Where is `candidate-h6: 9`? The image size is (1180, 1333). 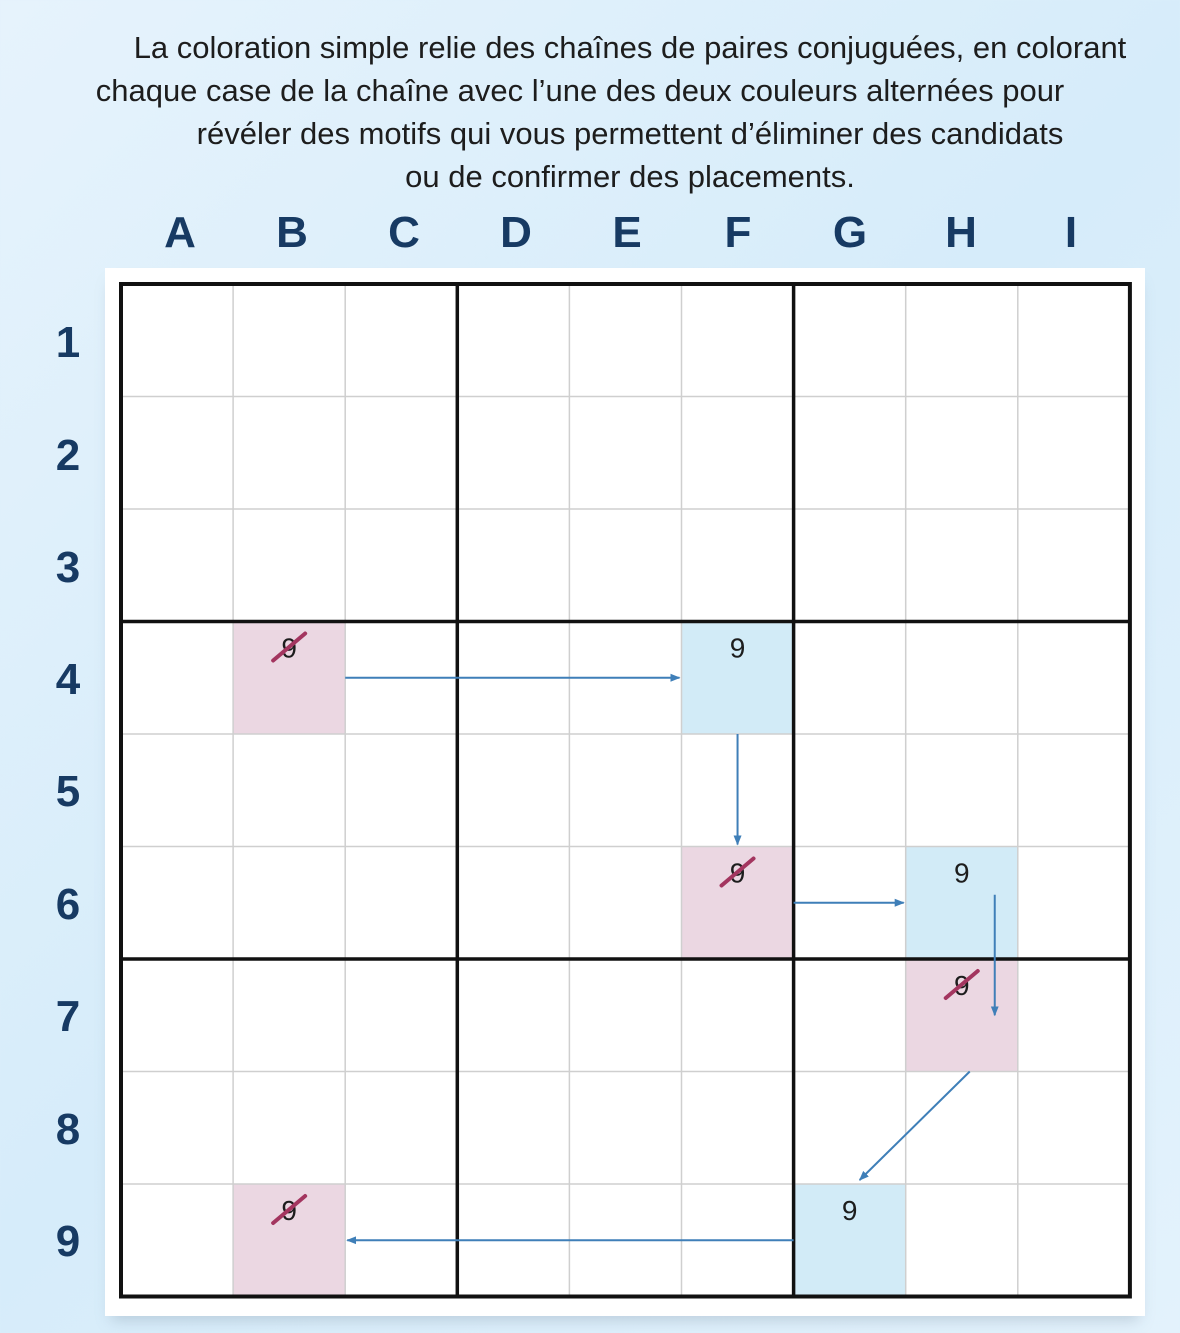
candidate-h6: 9 is located at coordinates (962, 873).